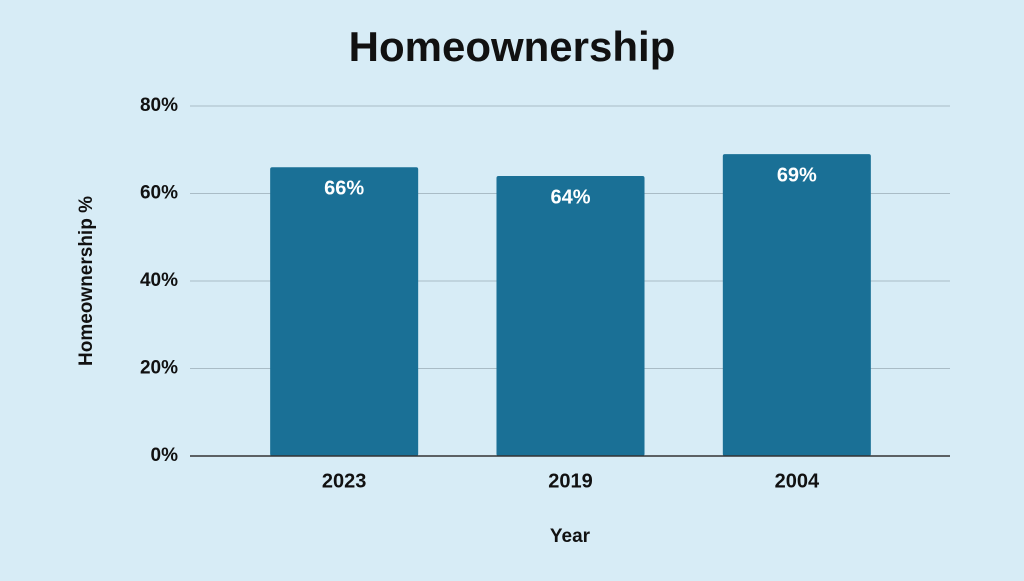 This screenshot has width=1024, height=581. I want to click on x-axis-label: Year, so click(570, 536).